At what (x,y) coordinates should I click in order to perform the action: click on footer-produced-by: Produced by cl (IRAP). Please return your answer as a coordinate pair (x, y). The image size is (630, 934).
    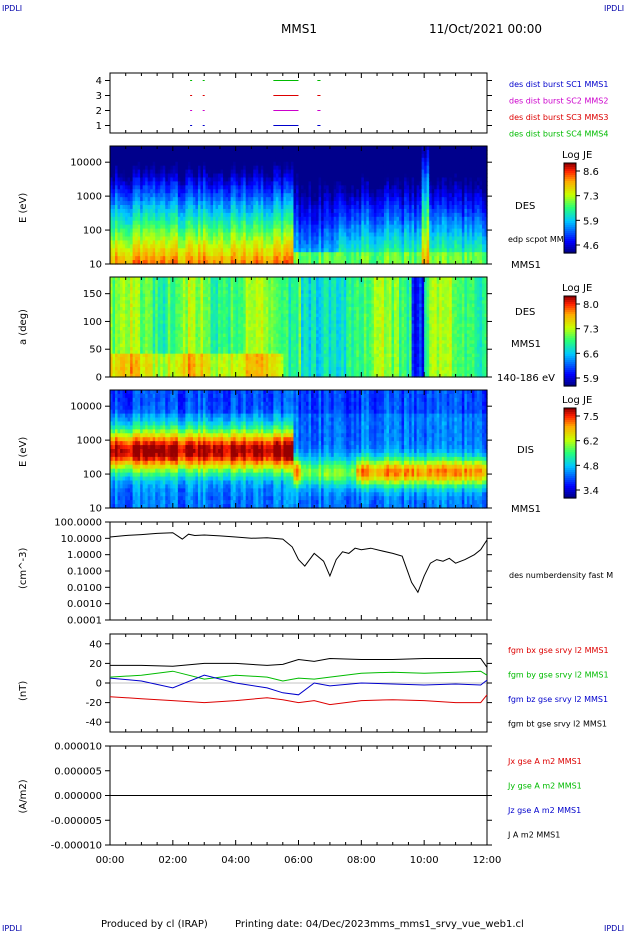
    Looking at the image, I should click on (154, 924).